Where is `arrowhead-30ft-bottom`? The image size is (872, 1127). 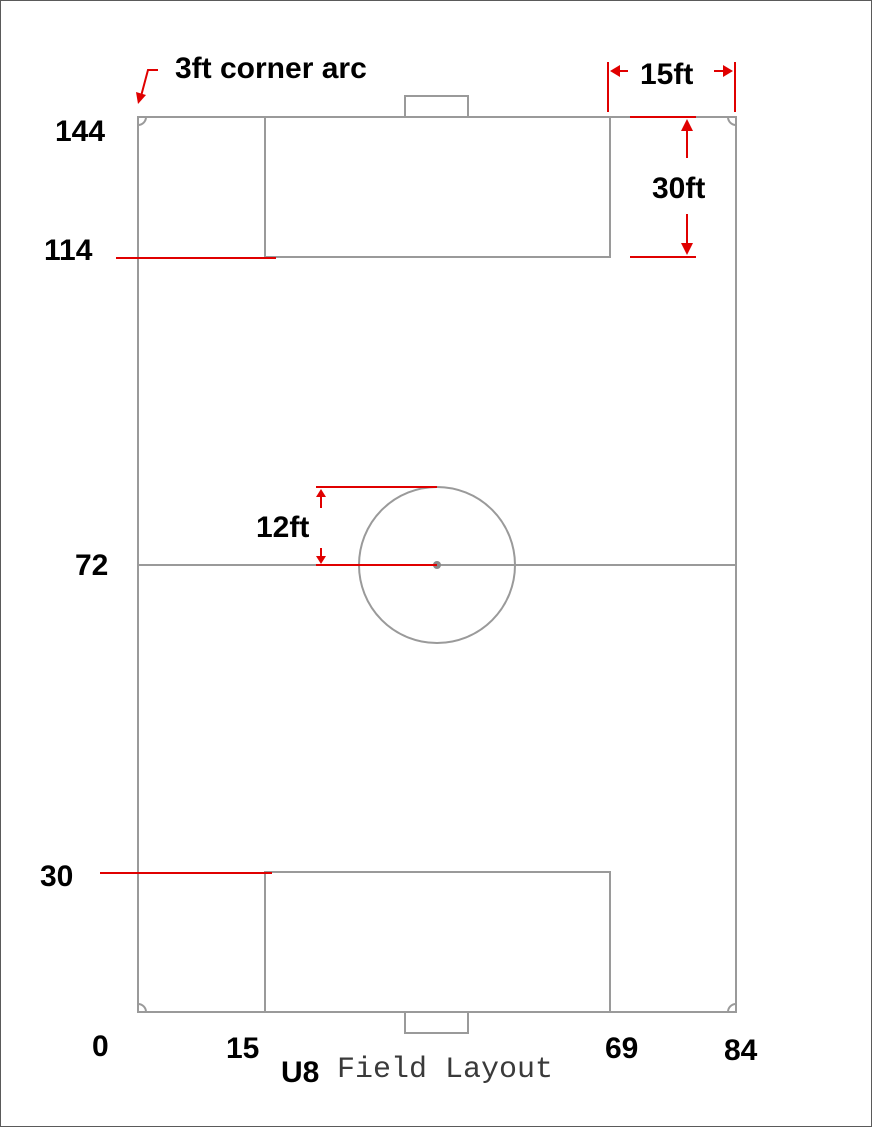 arrowhead-30ft-bottom is located at coordinates (687, 249).